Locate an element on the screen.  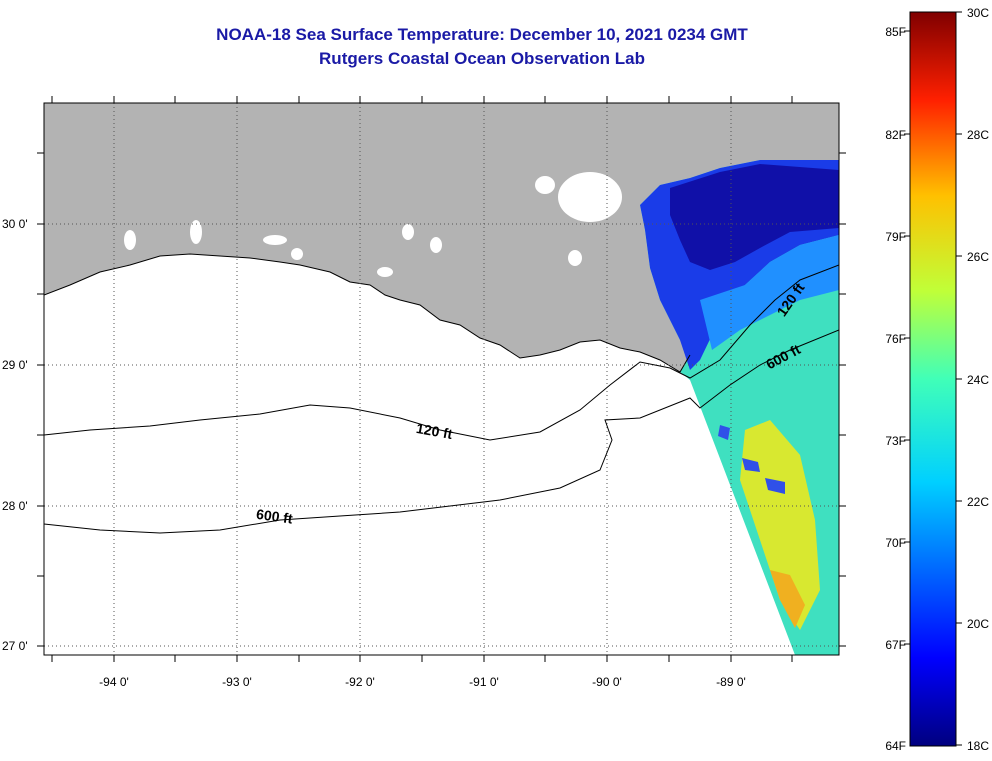
colorbar-celsius-label: 24C is located at coordinates (978, 380).